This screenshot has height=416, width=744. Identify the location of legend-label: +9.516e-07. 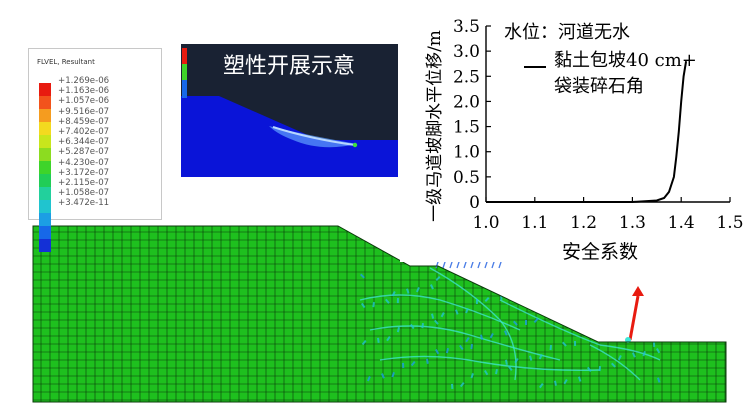
(84, 111).